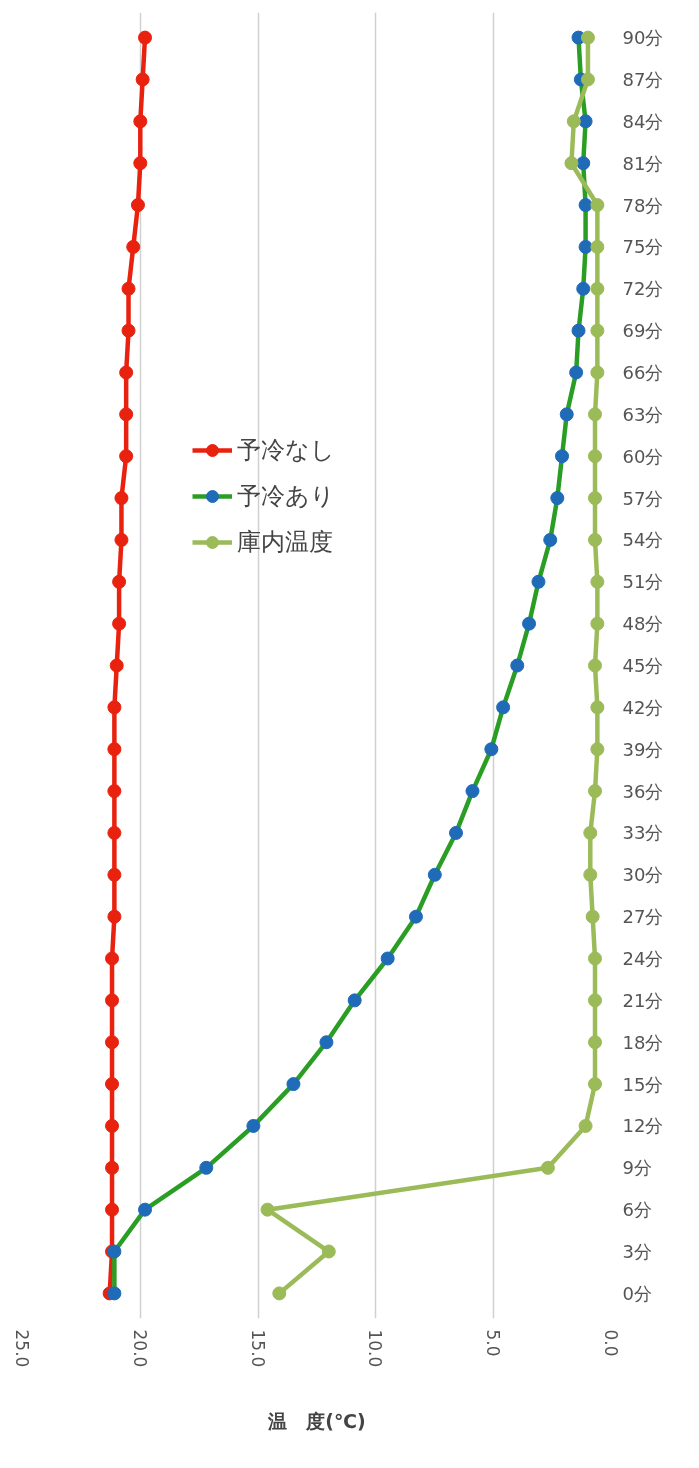  Describe the element at coordinates (643, 163) in the screenshot. I see `y-tick-label: 81分` at that location.